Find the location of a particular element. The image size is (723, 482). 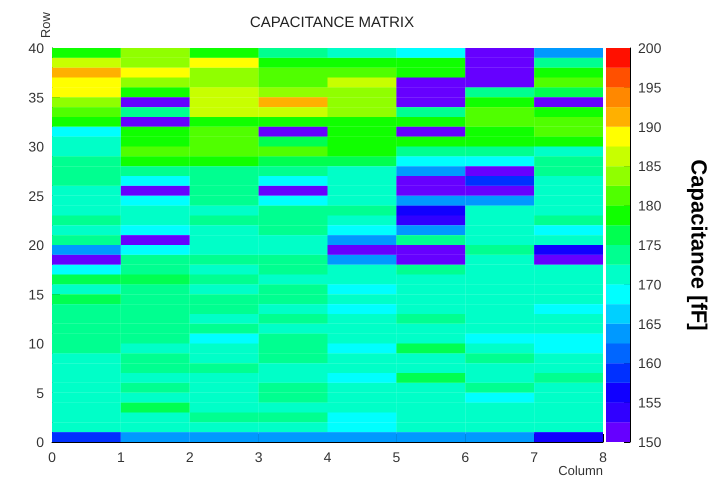

y-tick-label: 10 is located at coordinates (36, 344).